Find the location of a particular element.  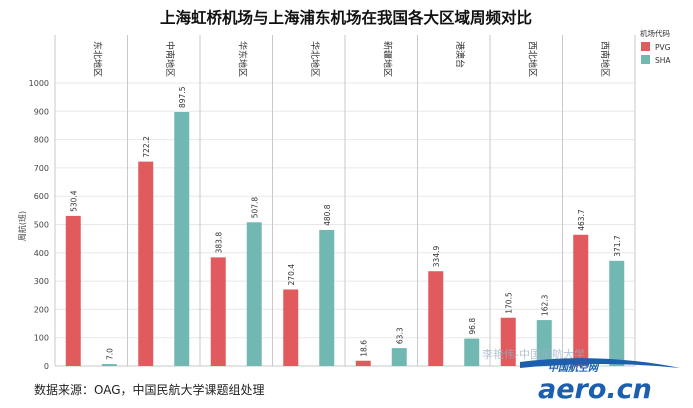

legend: 机场代码 PVG SHA is located at coordinates (655, 46).